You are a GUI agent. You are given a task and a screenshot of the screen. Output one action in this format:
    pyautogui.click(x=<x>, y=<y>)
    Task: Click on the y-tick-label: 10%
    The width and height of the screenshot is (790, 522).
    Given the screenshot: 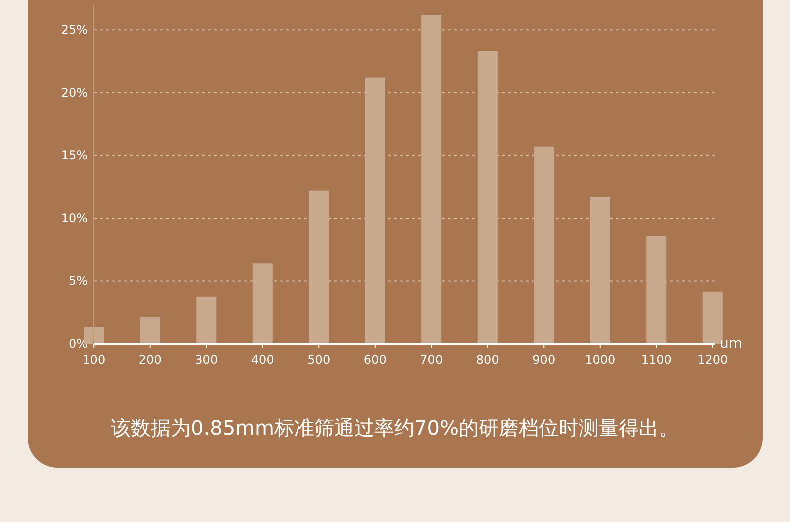 What is the action you would take?
    pyautogui.click(x=74, y=218)
    